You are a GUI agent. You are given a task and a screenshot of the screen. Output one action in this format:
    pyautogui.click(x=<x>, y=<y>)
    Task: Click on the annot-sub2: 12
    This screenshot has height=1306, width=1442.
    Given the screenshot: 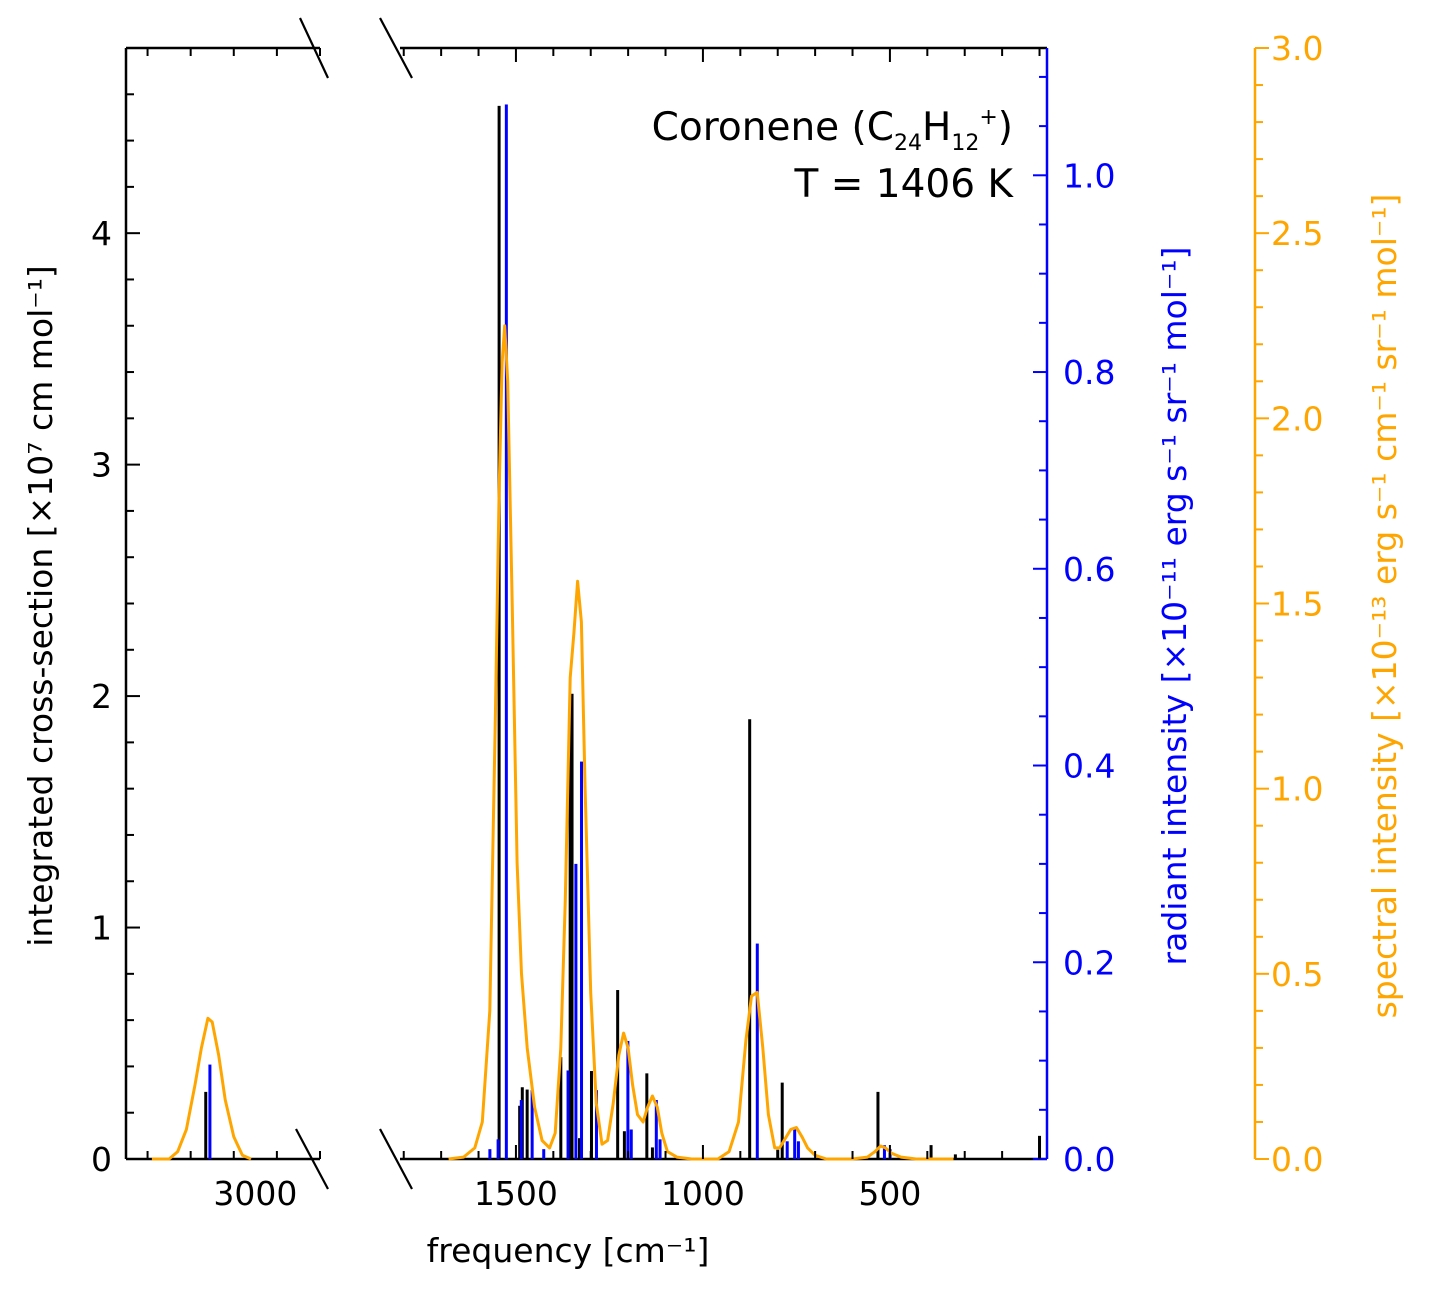 What is the action you would take?
    pyautogui.click(x=965, y=143)
    